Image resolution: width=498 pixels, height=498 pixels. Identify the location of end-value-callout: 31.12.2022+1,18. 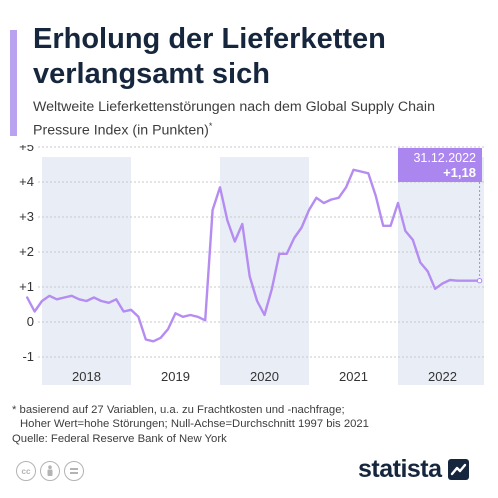
(440, 216).